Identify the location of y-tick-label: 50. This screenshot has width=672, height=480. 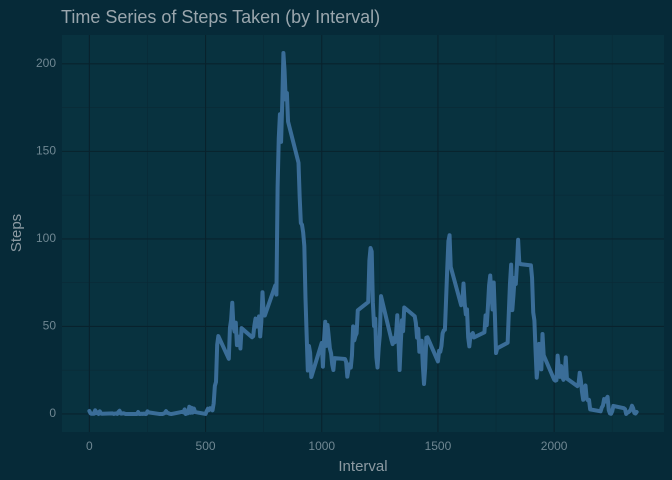
(50, 326).